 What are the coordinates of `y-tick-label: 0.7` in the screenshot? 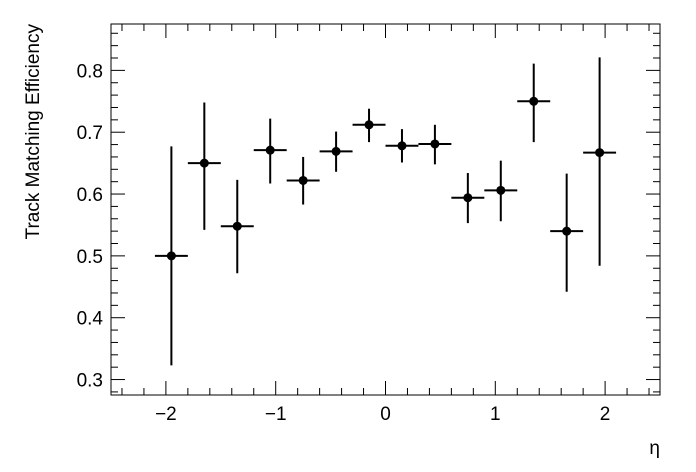 It's located at (90, 133).